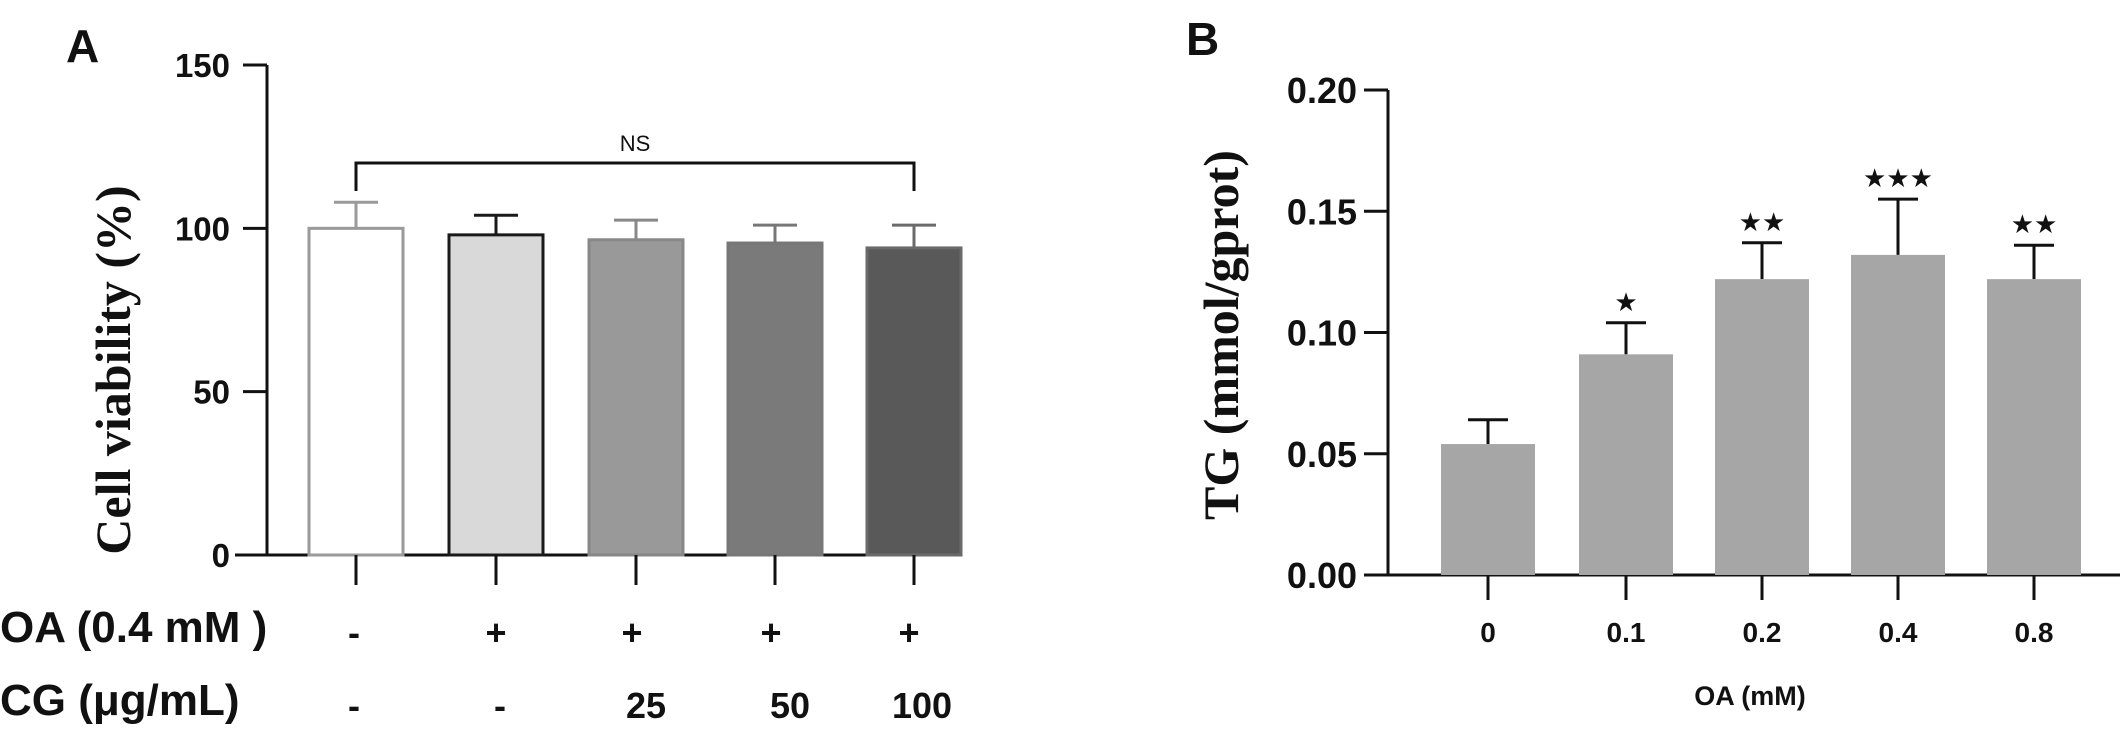  Describe the element at coordinates (1762, 632) in the screenshot. I see `x-tick-label: 0.2` at that location.